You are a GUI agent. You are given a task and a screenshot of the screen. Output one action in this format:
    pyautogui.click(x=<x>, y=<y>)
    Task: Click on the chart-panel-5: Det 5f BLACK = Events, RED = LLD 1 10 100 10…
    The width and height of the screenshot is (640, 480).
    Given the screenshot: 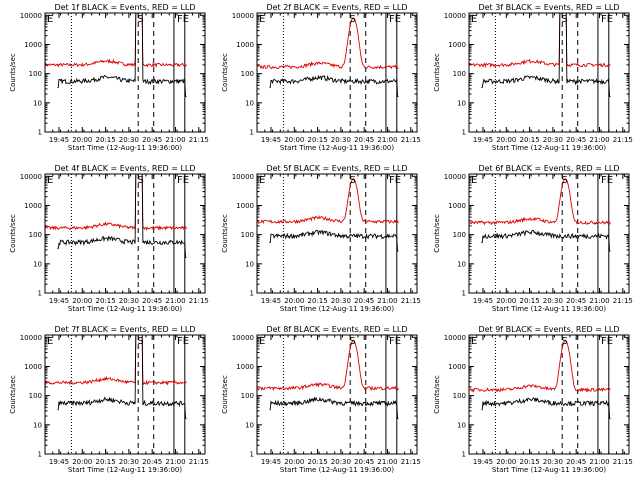 What is the action you would take?
    pyautogui.click(x=321, y=238)
    